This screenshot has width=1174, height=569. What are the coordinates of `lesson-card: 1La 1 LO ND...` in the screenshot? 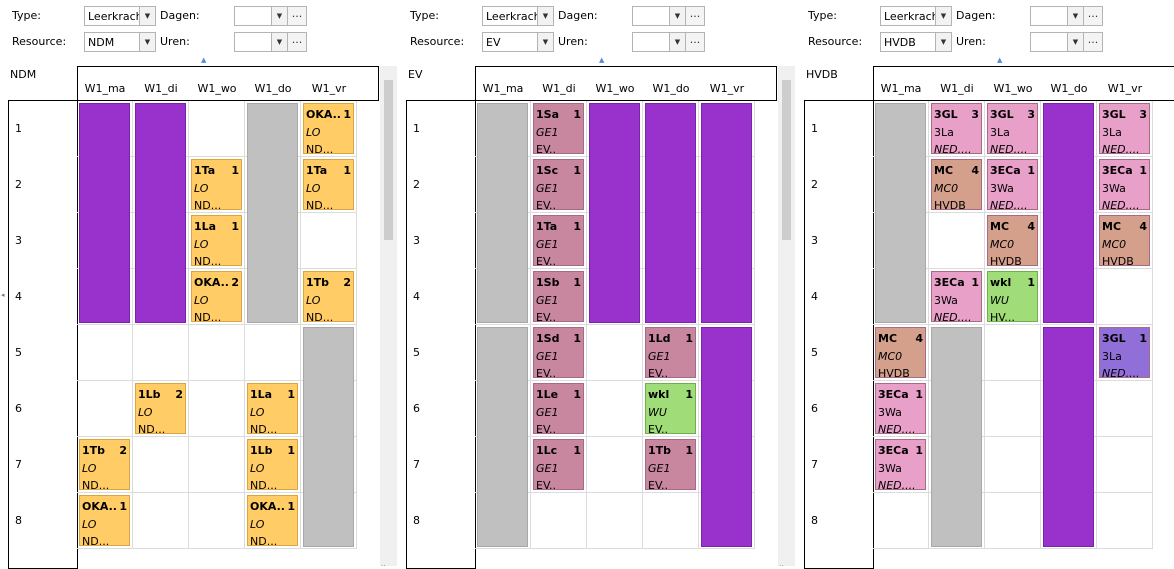 It's located at (272, 408).